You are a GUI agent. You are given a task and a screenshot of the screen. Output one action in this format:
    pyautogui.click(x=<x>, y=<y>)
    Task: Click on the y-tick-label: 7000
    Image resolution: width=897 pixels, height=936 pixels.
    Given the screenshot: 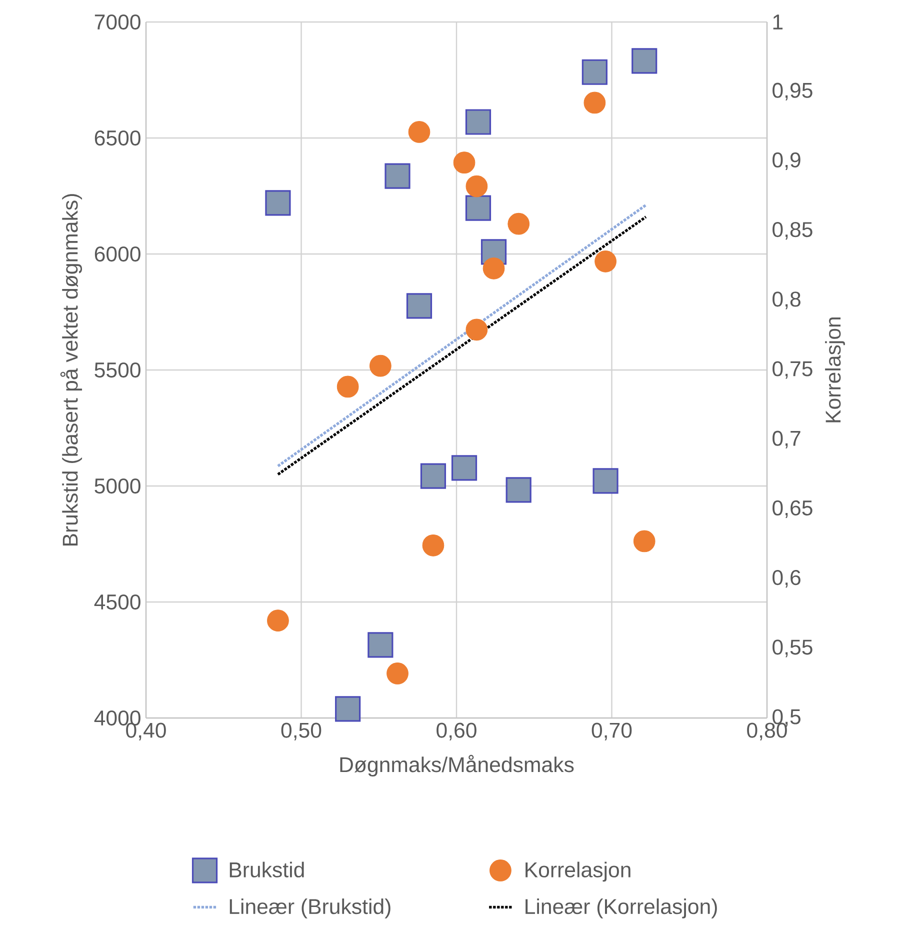 What is the action you would take?
    pyautogui.click(x=117, y=22)
    